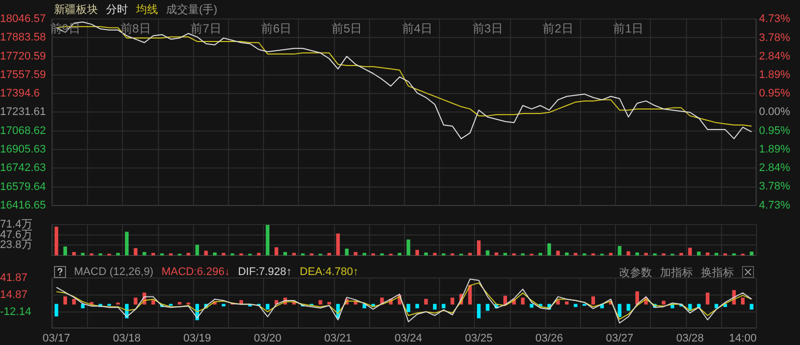 The width and height of the screenshot is (800, 345). What do you see at coordinates (14, 278) in the screenshot?
I see `y-tick-label: 41.87` at bounding box center [14, 278].